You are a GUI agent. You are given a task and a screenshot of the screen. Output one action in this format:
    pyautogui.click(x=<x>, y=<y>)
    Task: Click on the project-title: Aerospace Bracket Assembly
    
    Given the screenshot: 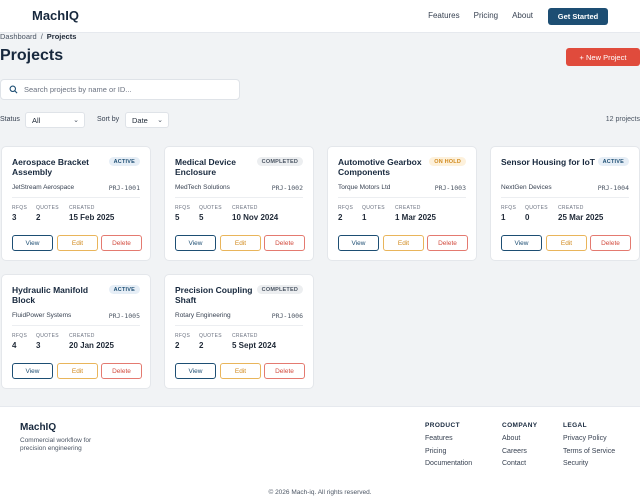 What is the action you would take?
    pyautogui.click(x=51, y=167)
    